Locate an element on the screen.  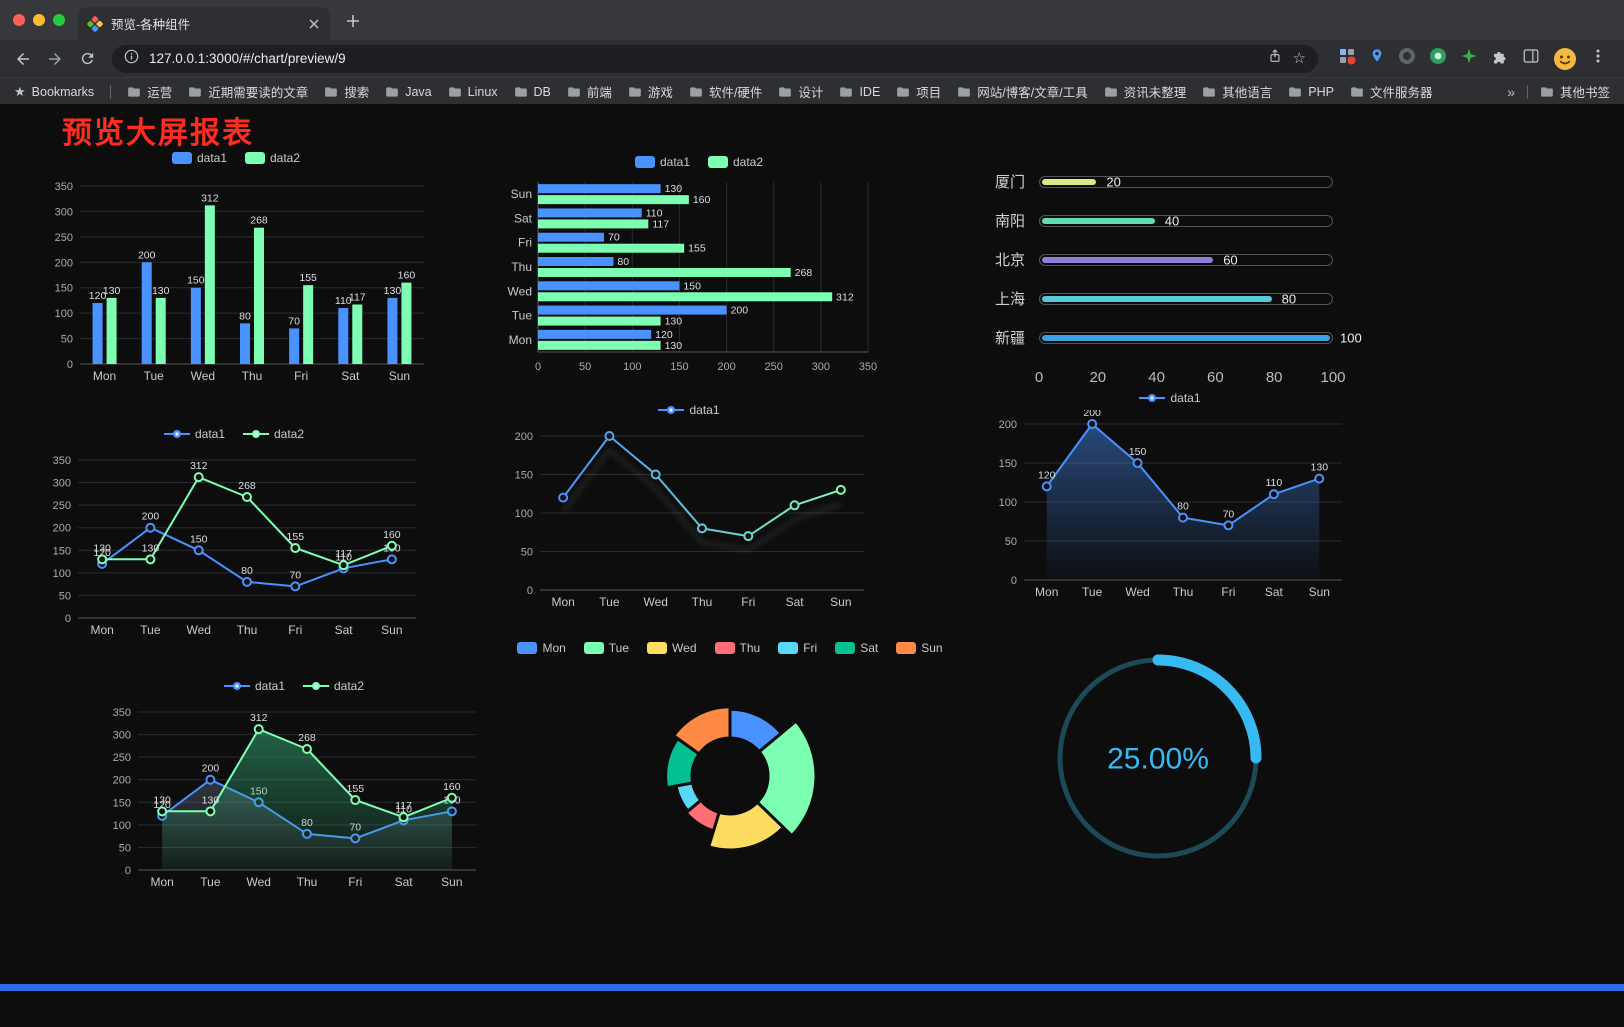
browser-tab: 预览-各种组件 is located at coordinates (204, 23).